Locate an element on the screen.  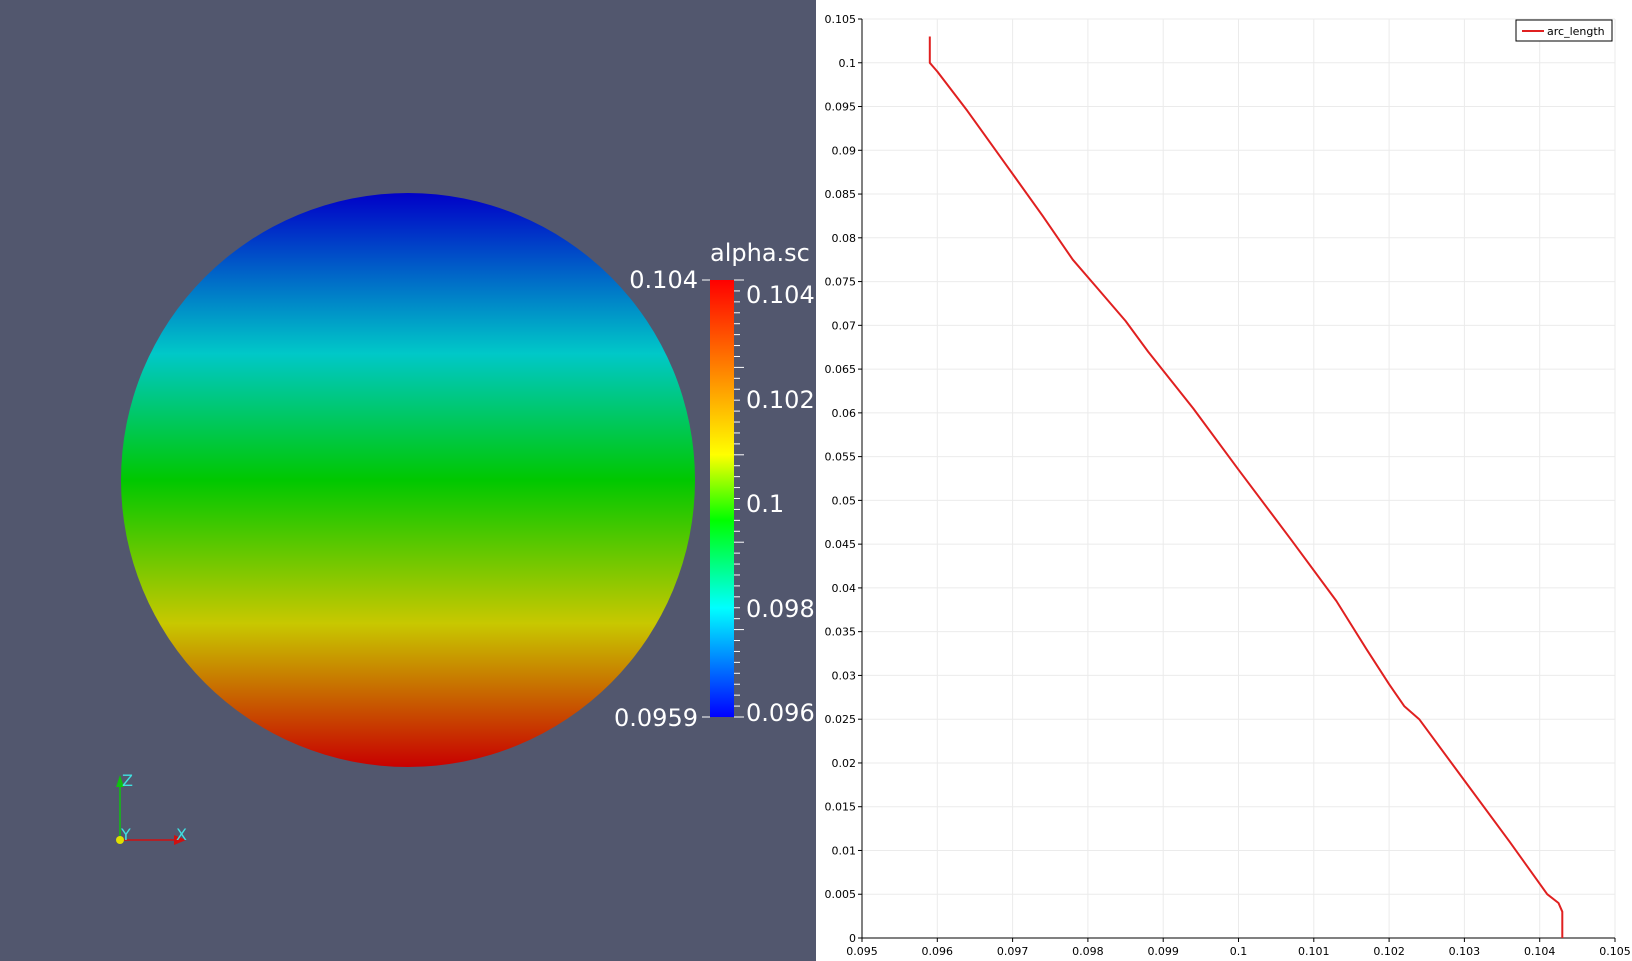
colorbar-gradient is located at coordinates (722, 498).